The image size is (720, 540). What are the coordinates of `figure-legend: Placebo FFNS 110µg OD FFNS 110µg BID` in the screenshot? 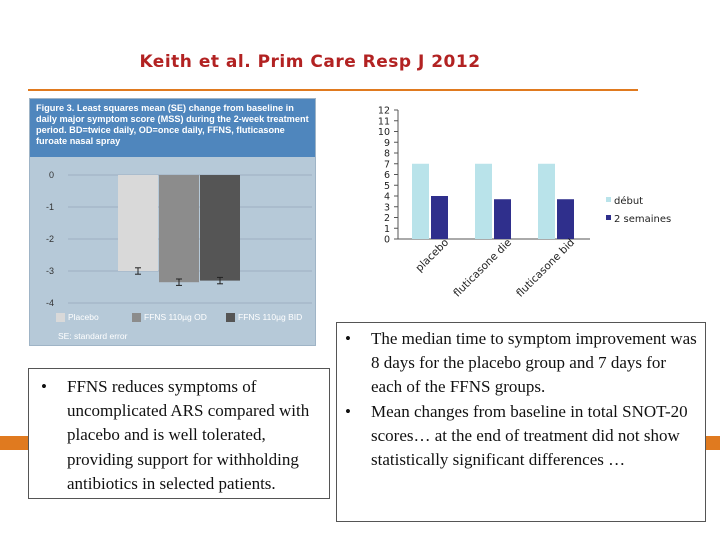 It's located at (183, 318).